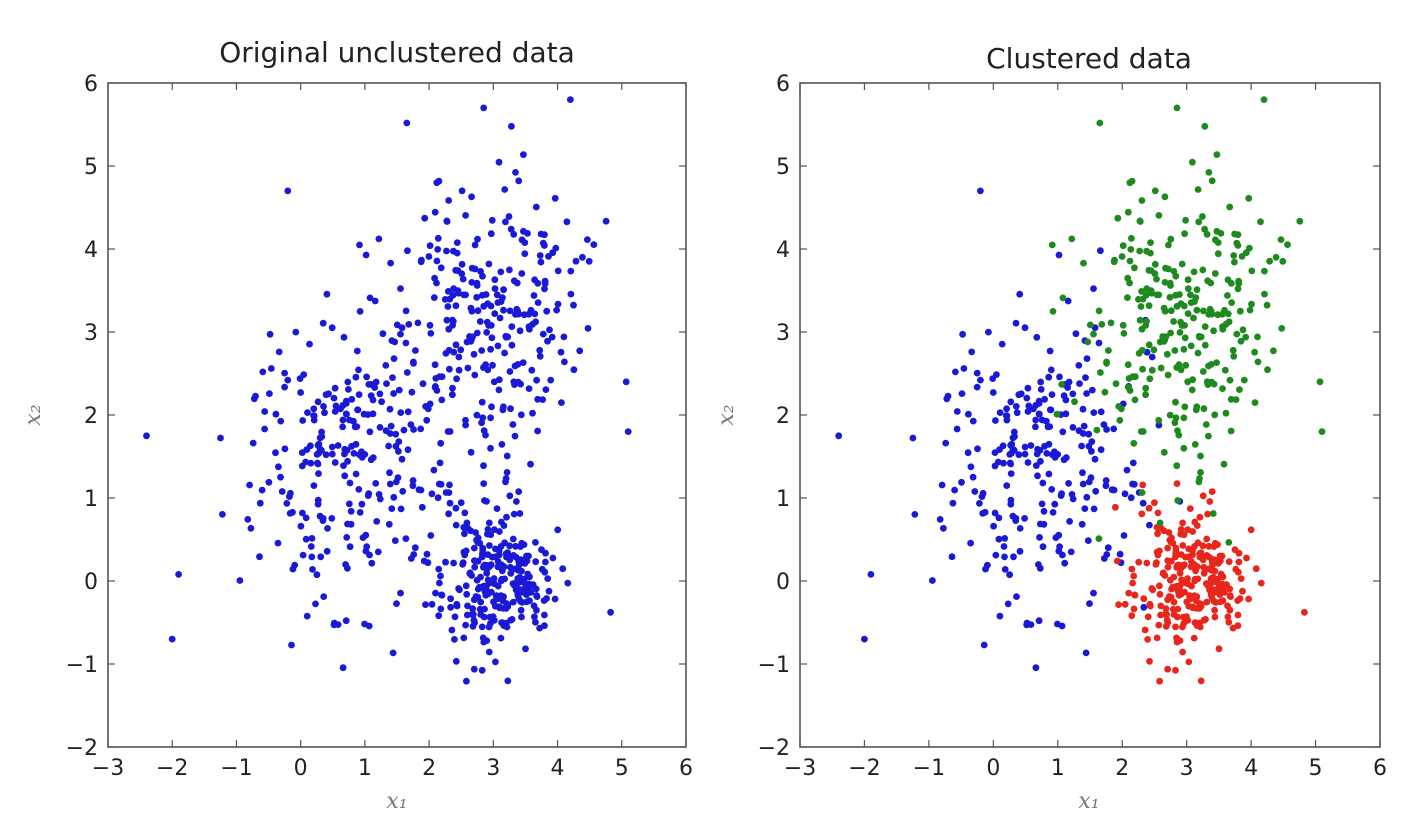  I want to click on y-tick-label: 5, so click(783, 167).